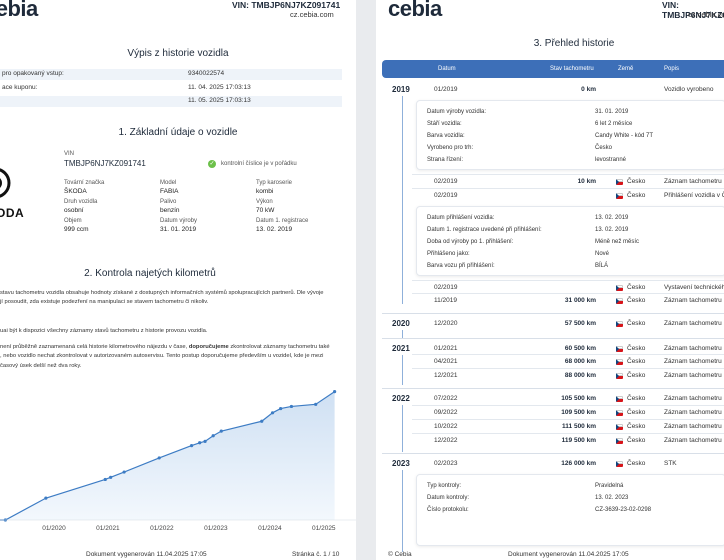  I want to click on site-url: cz.cebia.com, so click(312, 14).